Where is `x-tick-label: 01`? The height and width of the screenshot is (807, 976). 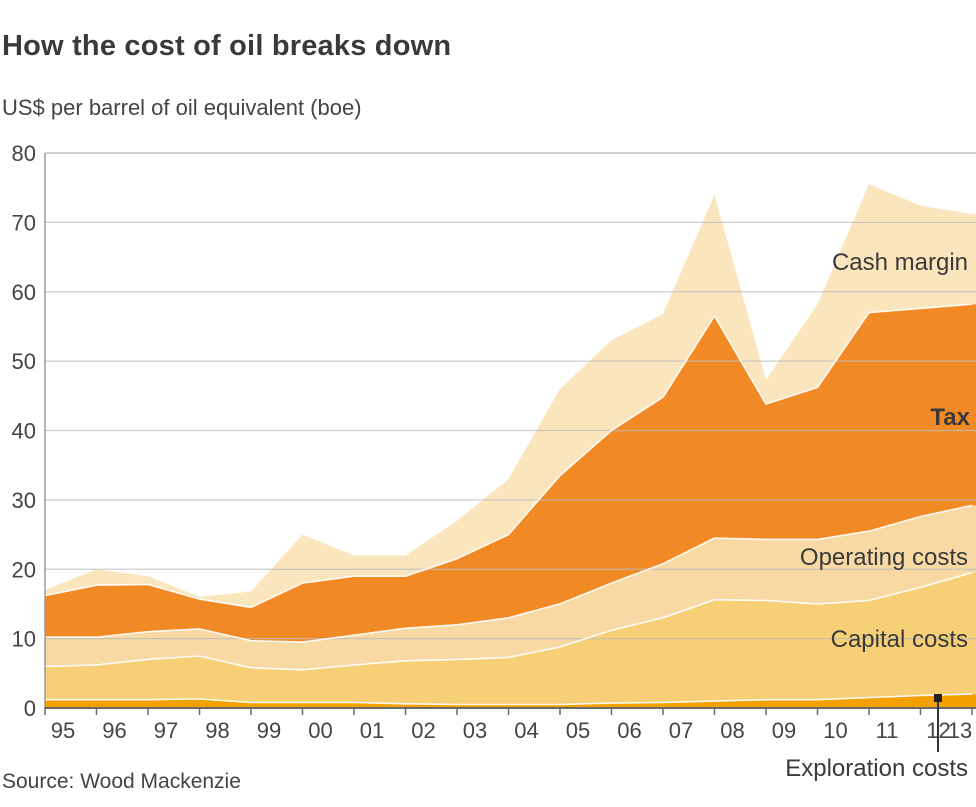 x-tick-label: 01 is located at coordinates (372, 730).